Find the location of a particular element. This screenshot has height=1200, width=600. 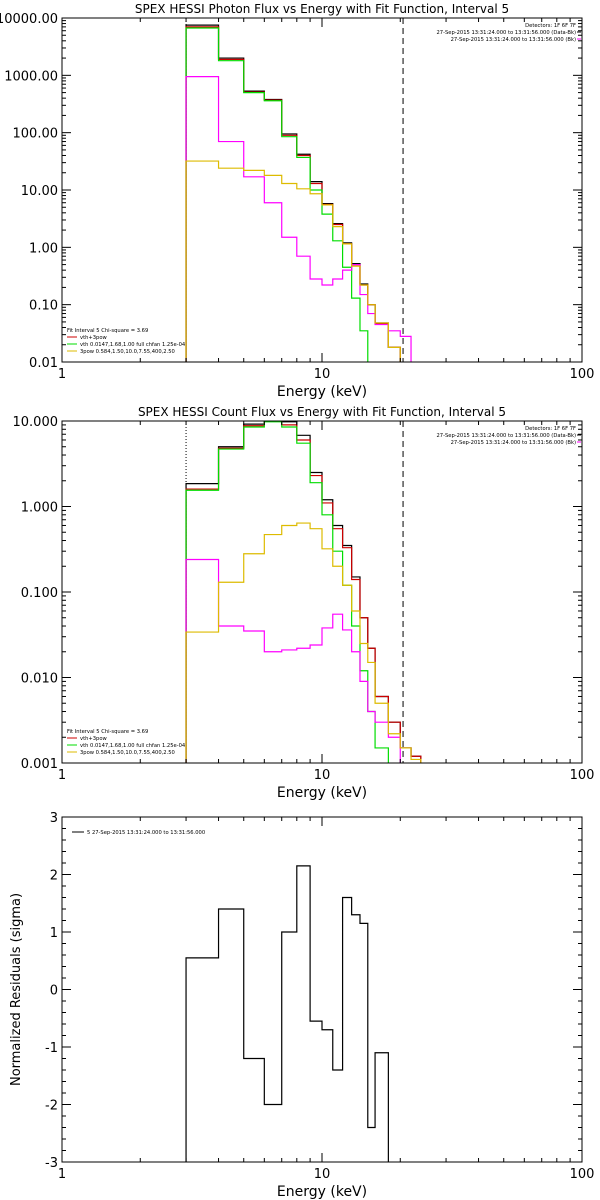

y-tick-label: -1 is located at coordinates (51, 1048).